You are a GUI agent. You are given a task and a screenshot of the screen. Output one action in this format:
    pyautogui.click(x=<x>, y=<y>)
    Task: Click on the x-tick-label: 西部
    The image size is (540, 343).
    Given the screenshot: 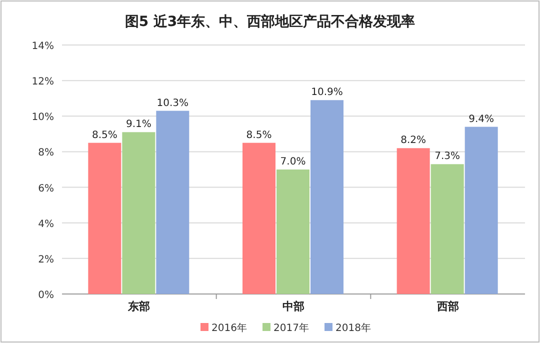 What is the action you would take?
    pyautogui.click(x=447, y=306)
    